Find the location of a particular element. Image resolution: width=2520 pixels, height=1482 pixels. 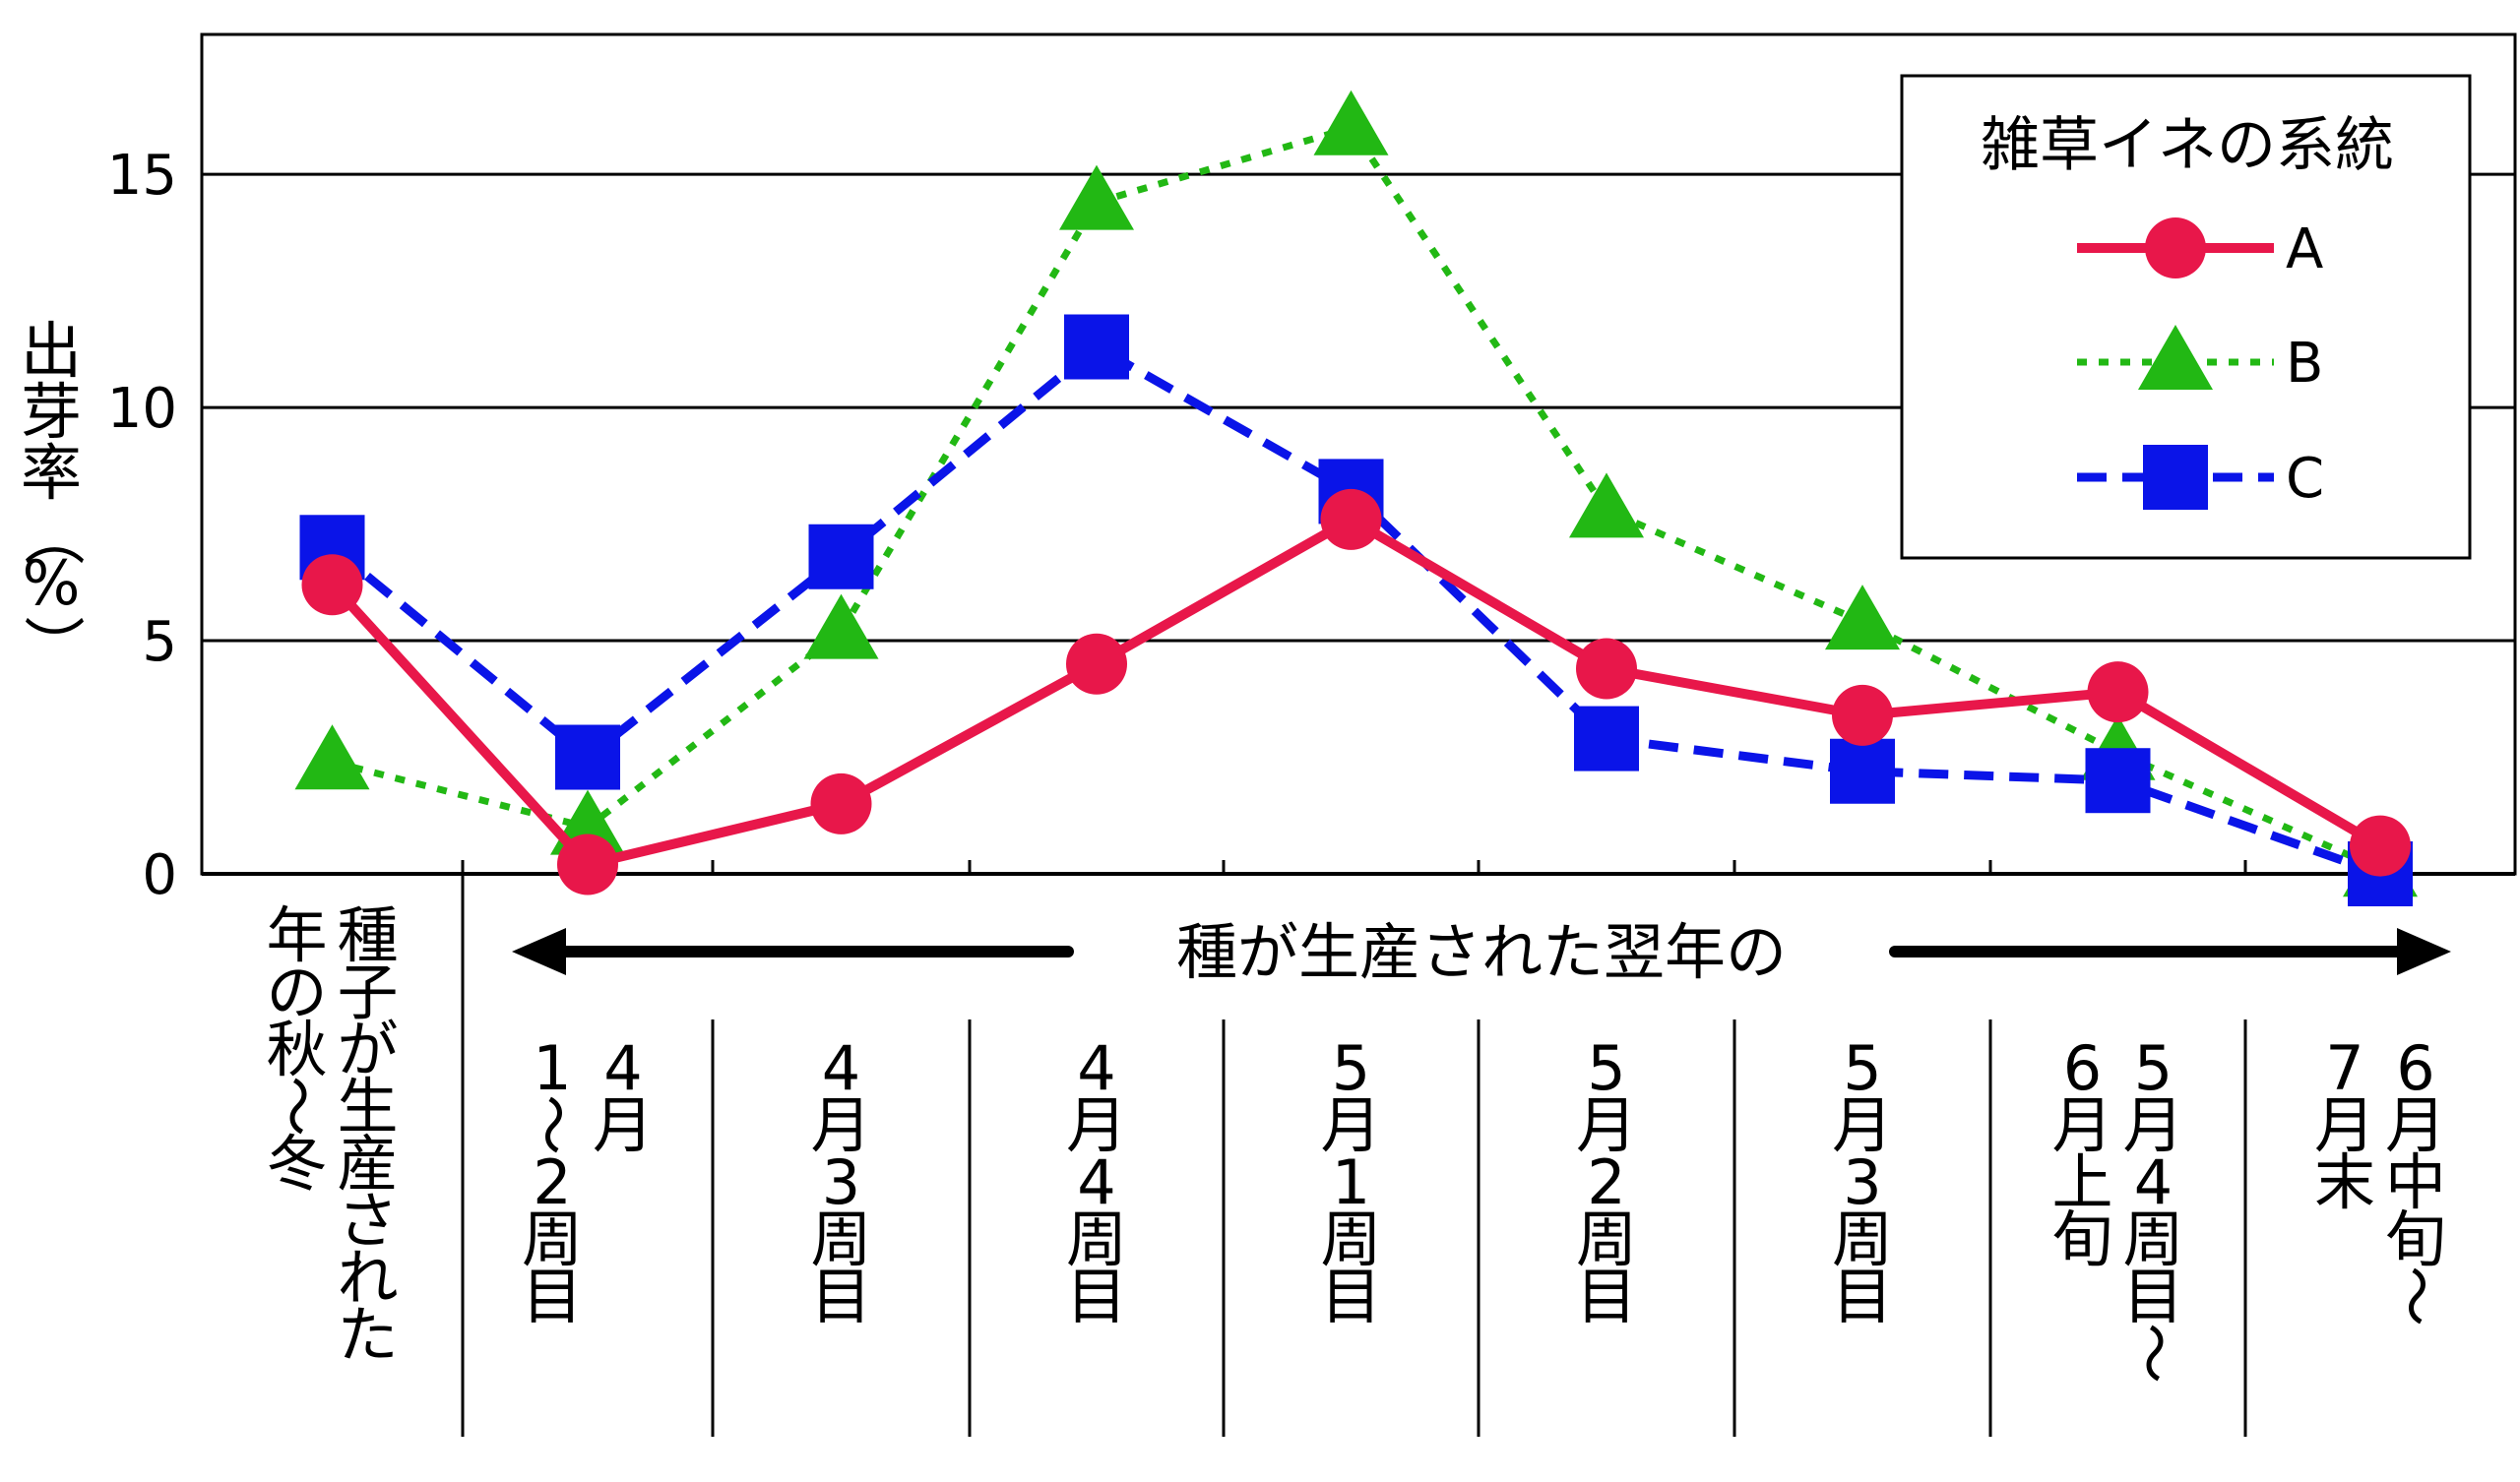

y-axis-label-char: 出 is located at coordinates (51, 351).